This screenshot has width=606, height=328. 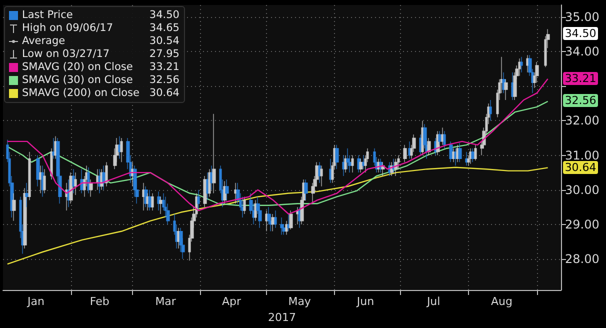 I want to click on y-tick-label: 30.00, so click(x=582, y=189).